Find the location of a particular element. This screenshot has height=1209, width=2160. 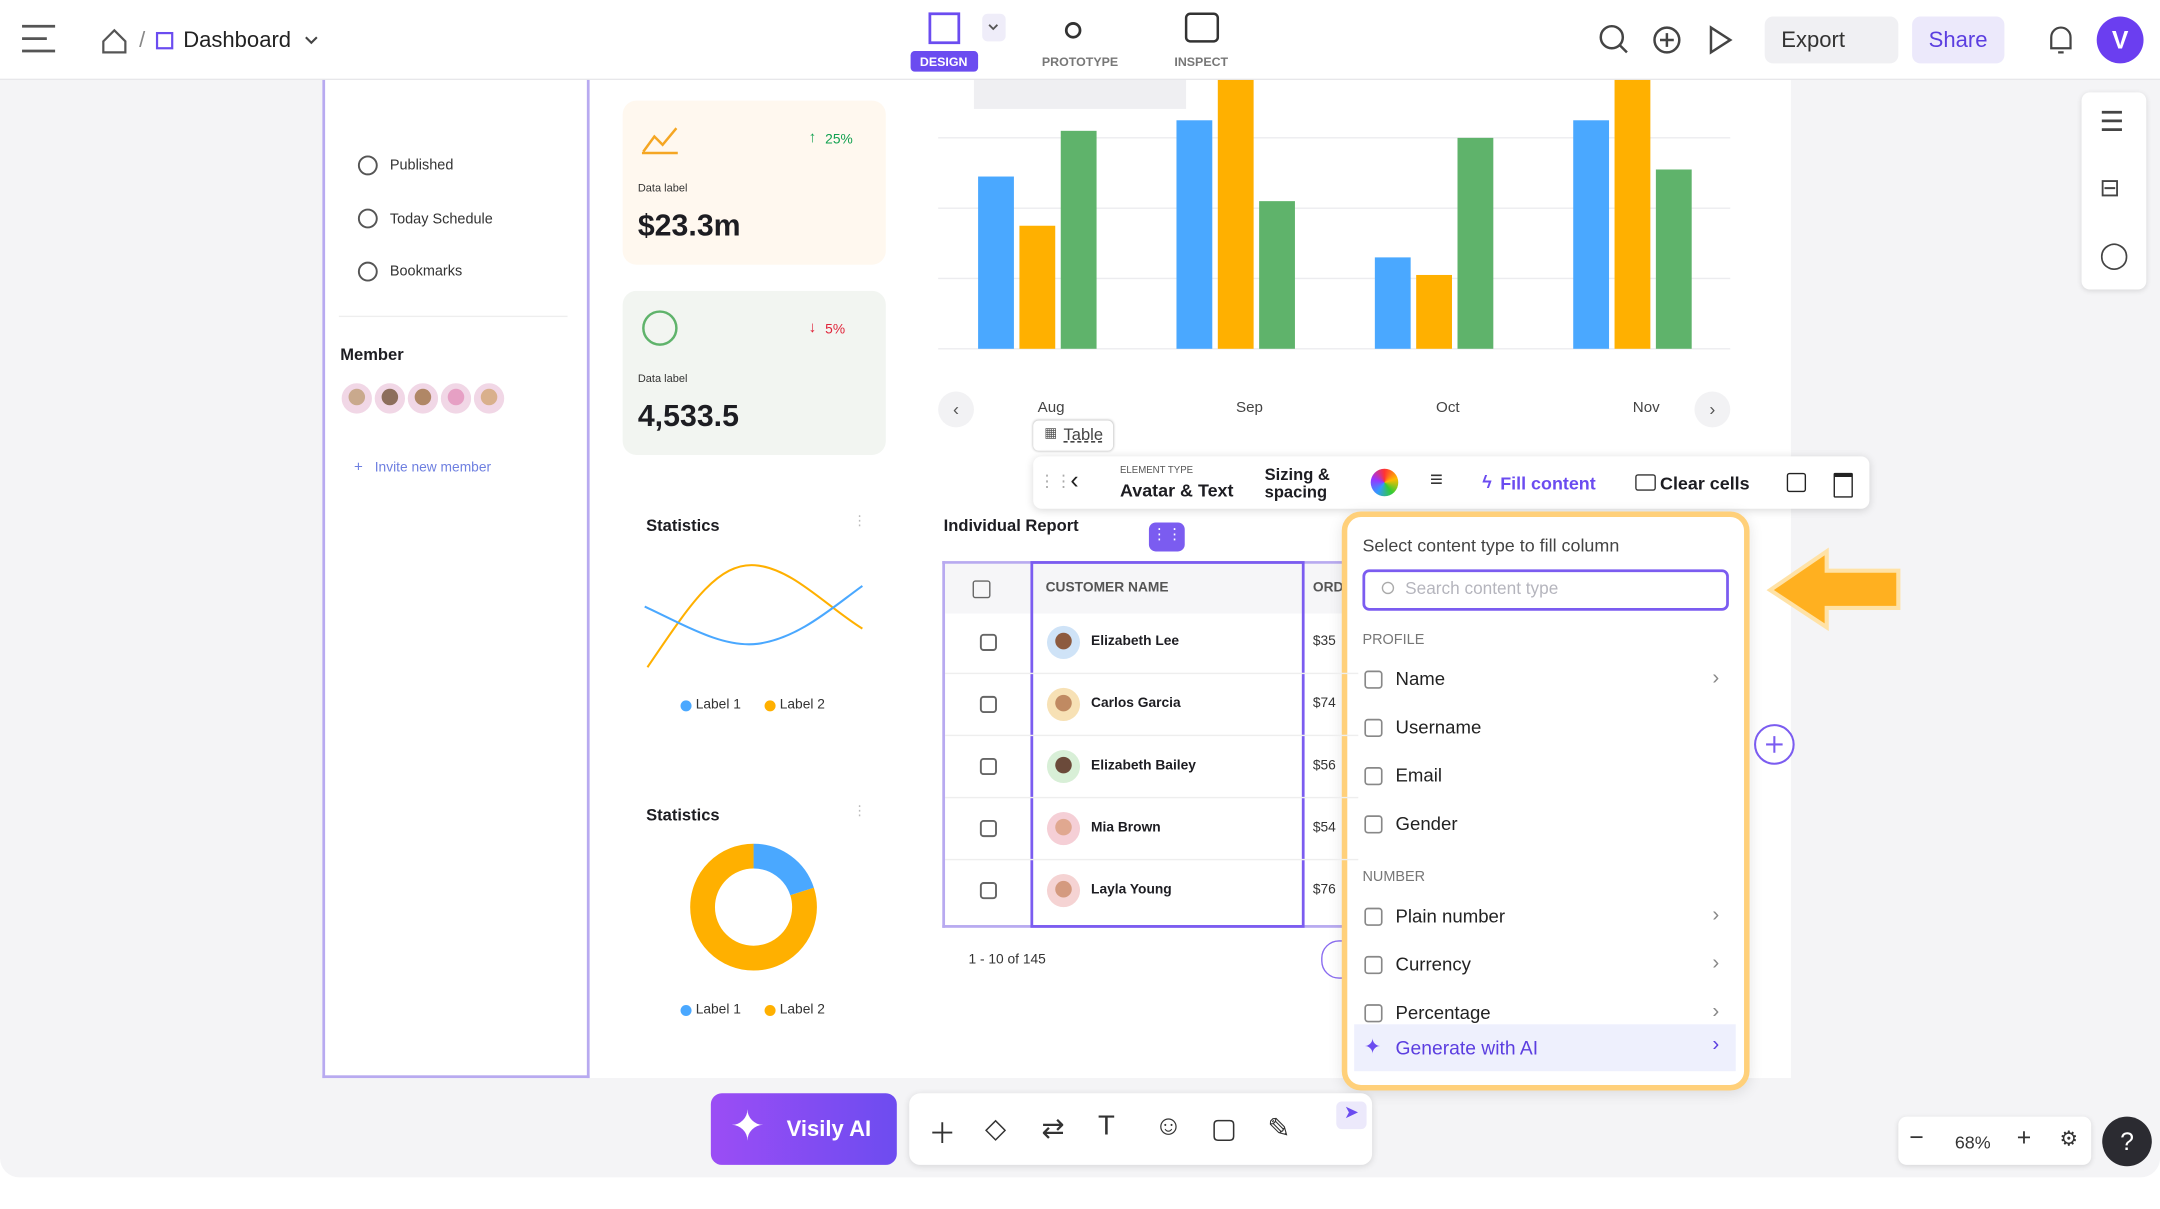

chart-next: › is located at coordinates (1712, 409).